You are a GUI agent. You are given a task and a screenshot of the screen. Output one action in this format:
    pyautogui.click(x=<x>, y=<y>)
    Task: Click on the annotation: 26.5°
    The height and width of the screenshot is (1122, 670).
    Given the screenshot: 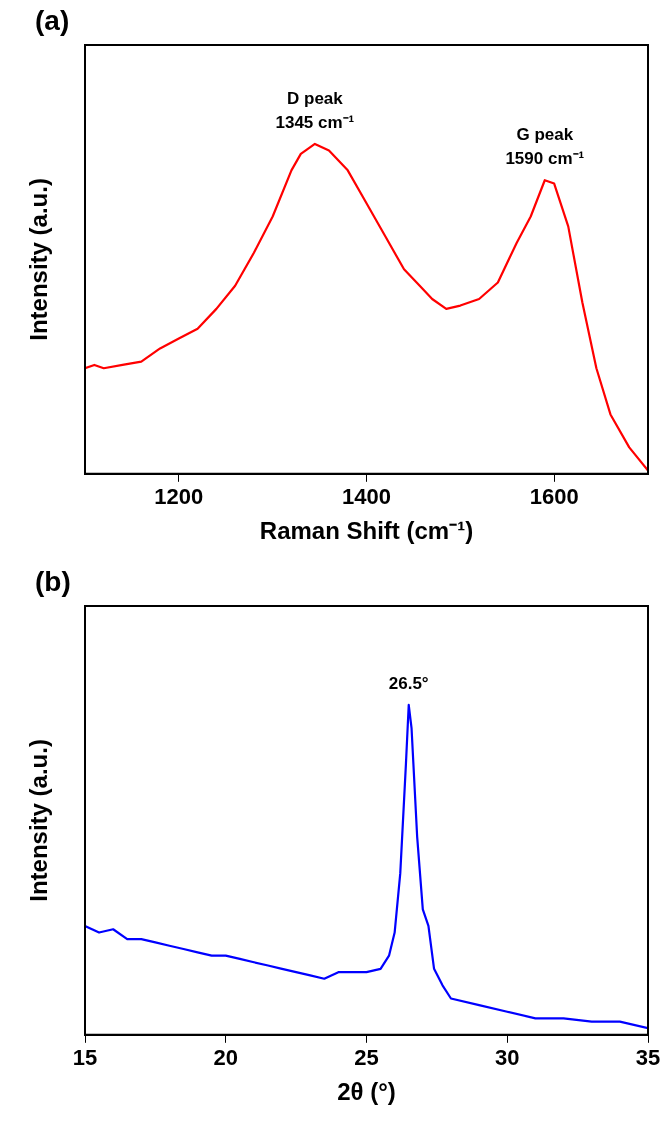 What is the action you would take?
    pyautogui.click(x=408, y=684)
    